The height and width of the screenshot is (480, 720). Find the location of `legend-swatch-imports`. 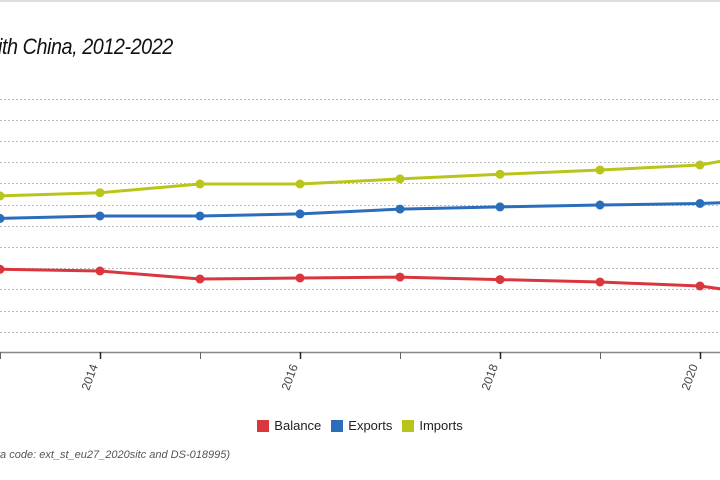

legend-swatch-imports is located at coordinates (408, 425).